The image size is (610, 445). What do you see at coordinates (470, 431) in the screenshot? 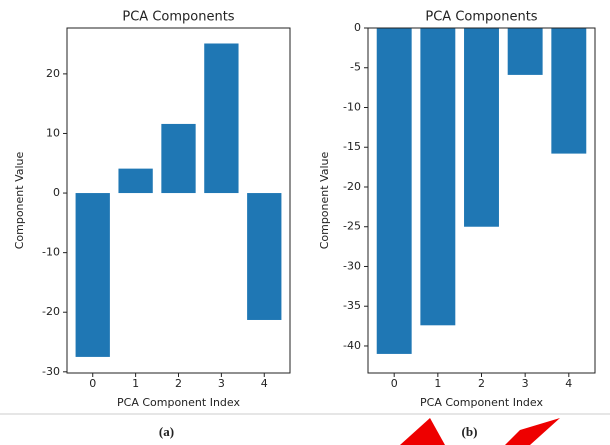
I see `caption: (b)` at bounding box center [470, 431].